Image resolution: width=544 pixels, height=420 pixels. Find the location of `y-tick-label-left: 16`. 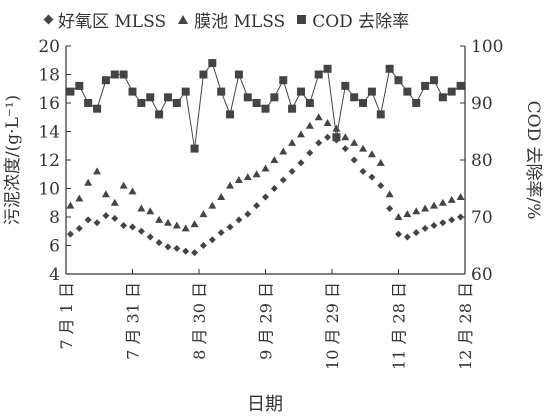

y-tick-label-left: 16 is located at coordinates (49, 104).